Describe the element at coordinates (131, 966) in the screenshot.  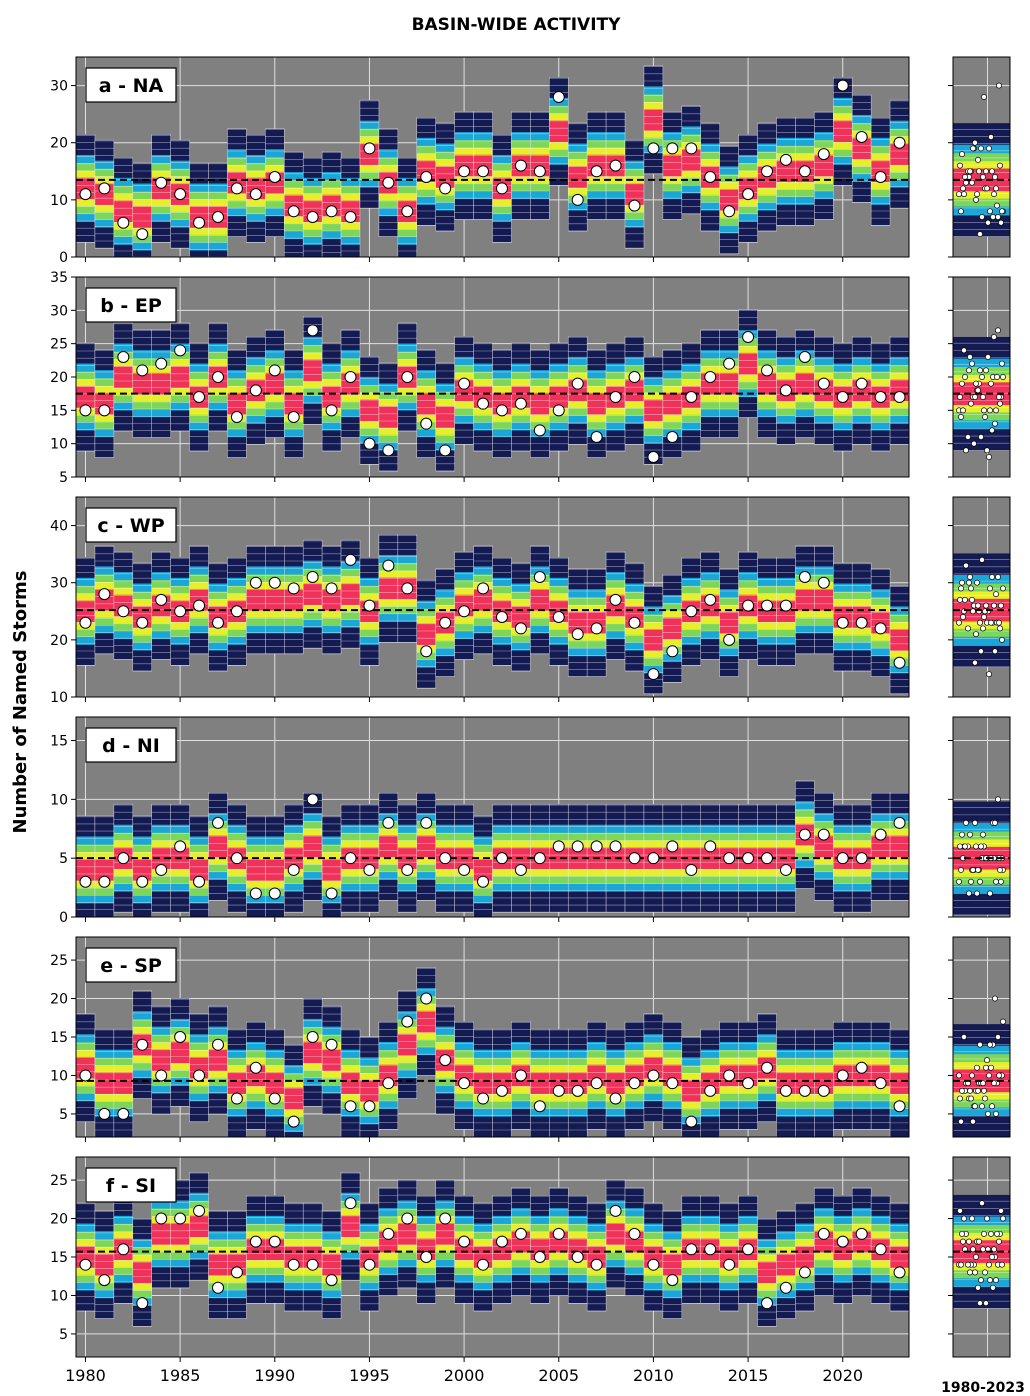
I see `panel-label-text: e - SP` at that location.